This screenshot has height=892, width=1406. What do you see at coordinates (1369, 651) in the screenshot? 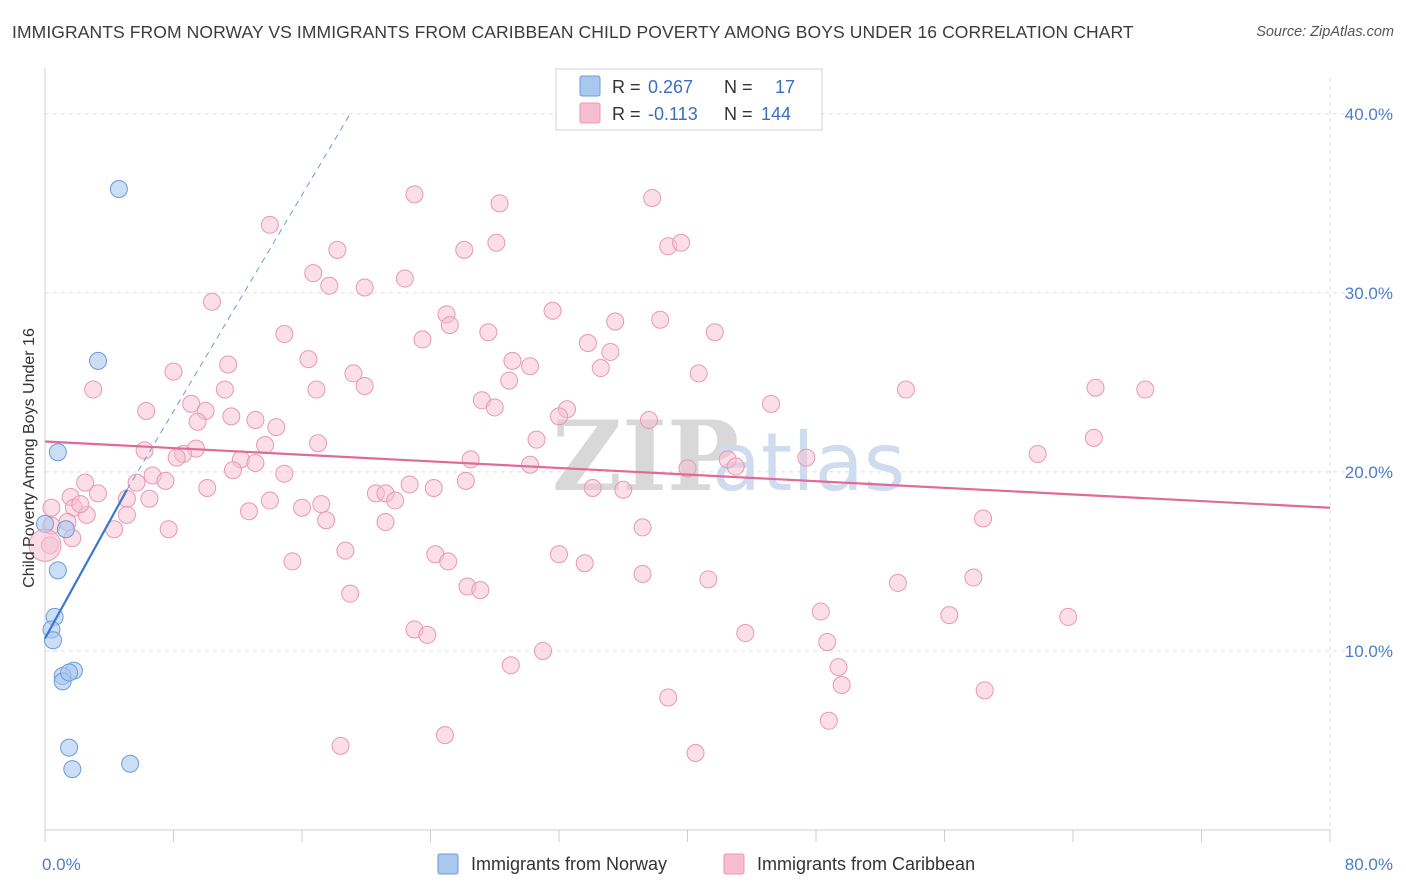
I see `y-tick-label-0: 10.0%` at bounding box center [1369, 651].